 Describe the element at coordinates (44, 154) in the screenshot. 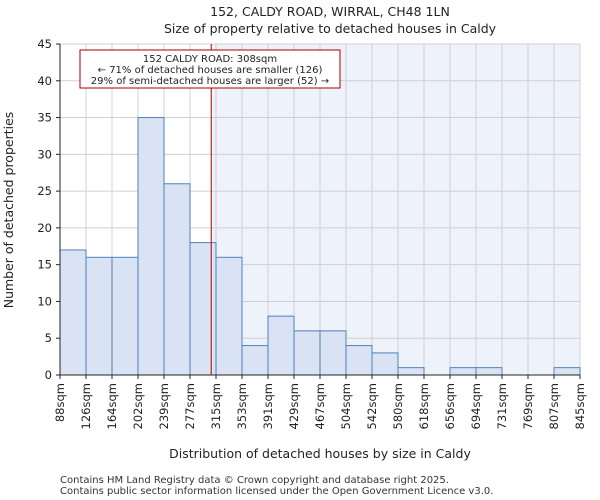

I see `y-tick-label: 30` at that location.